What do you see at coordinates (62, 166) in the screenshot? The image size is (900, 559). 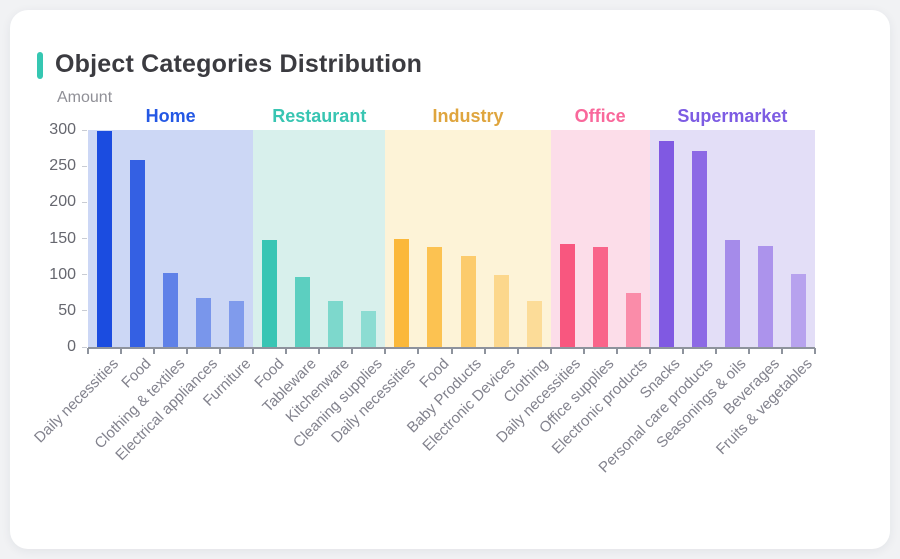 I see `y-axis-tick-label: 250` at bounding box center [62, 166].